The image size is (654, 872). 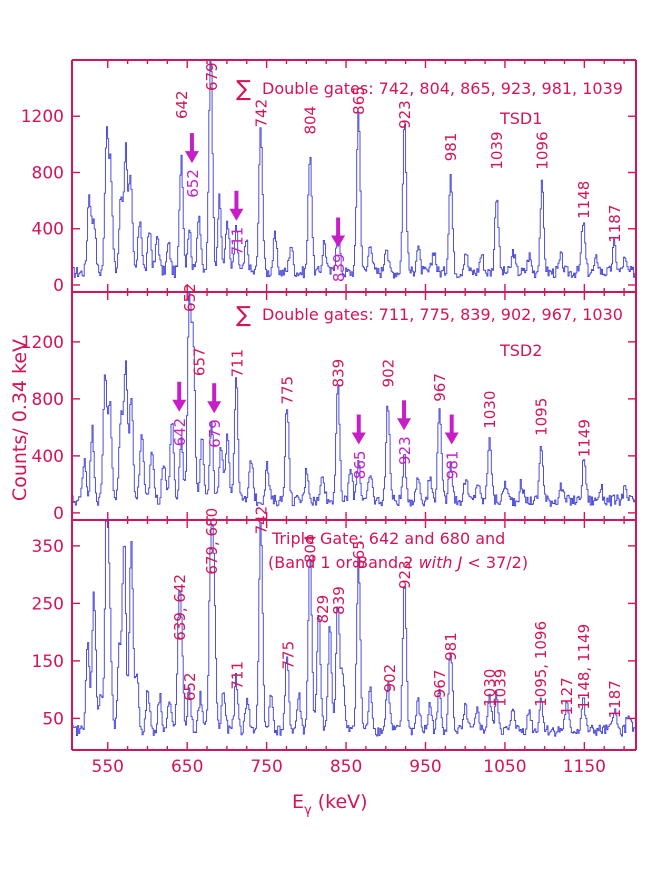 What do you see at coordinates (585, 438) in the screenshot?
I see `peak-label: 1149` at bounding box center [585, 438].